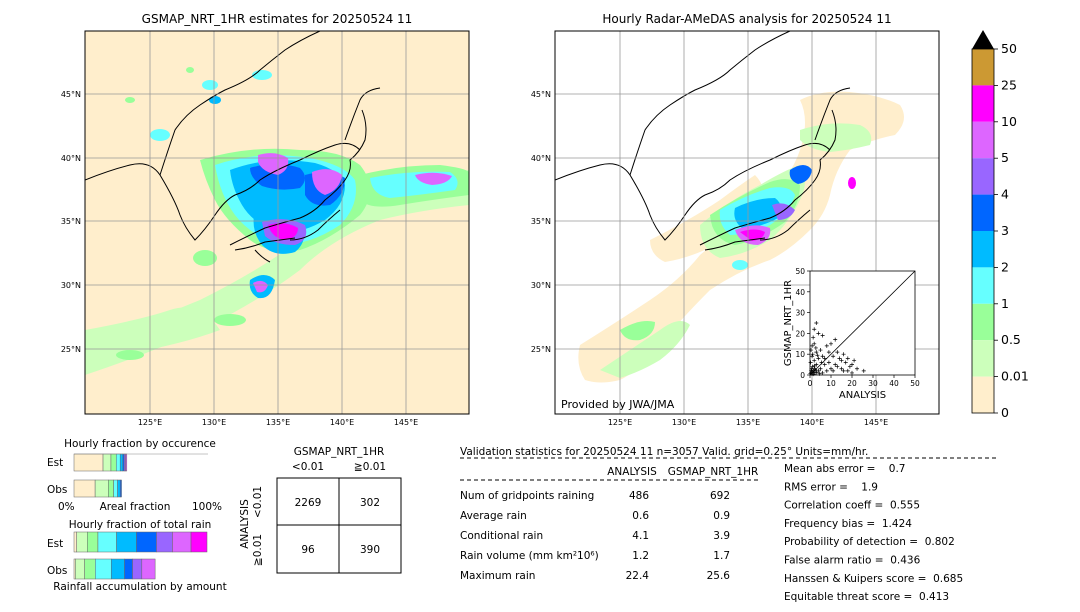  I want to click on validation-score: RMS error = 1.9, so click(831, 487).